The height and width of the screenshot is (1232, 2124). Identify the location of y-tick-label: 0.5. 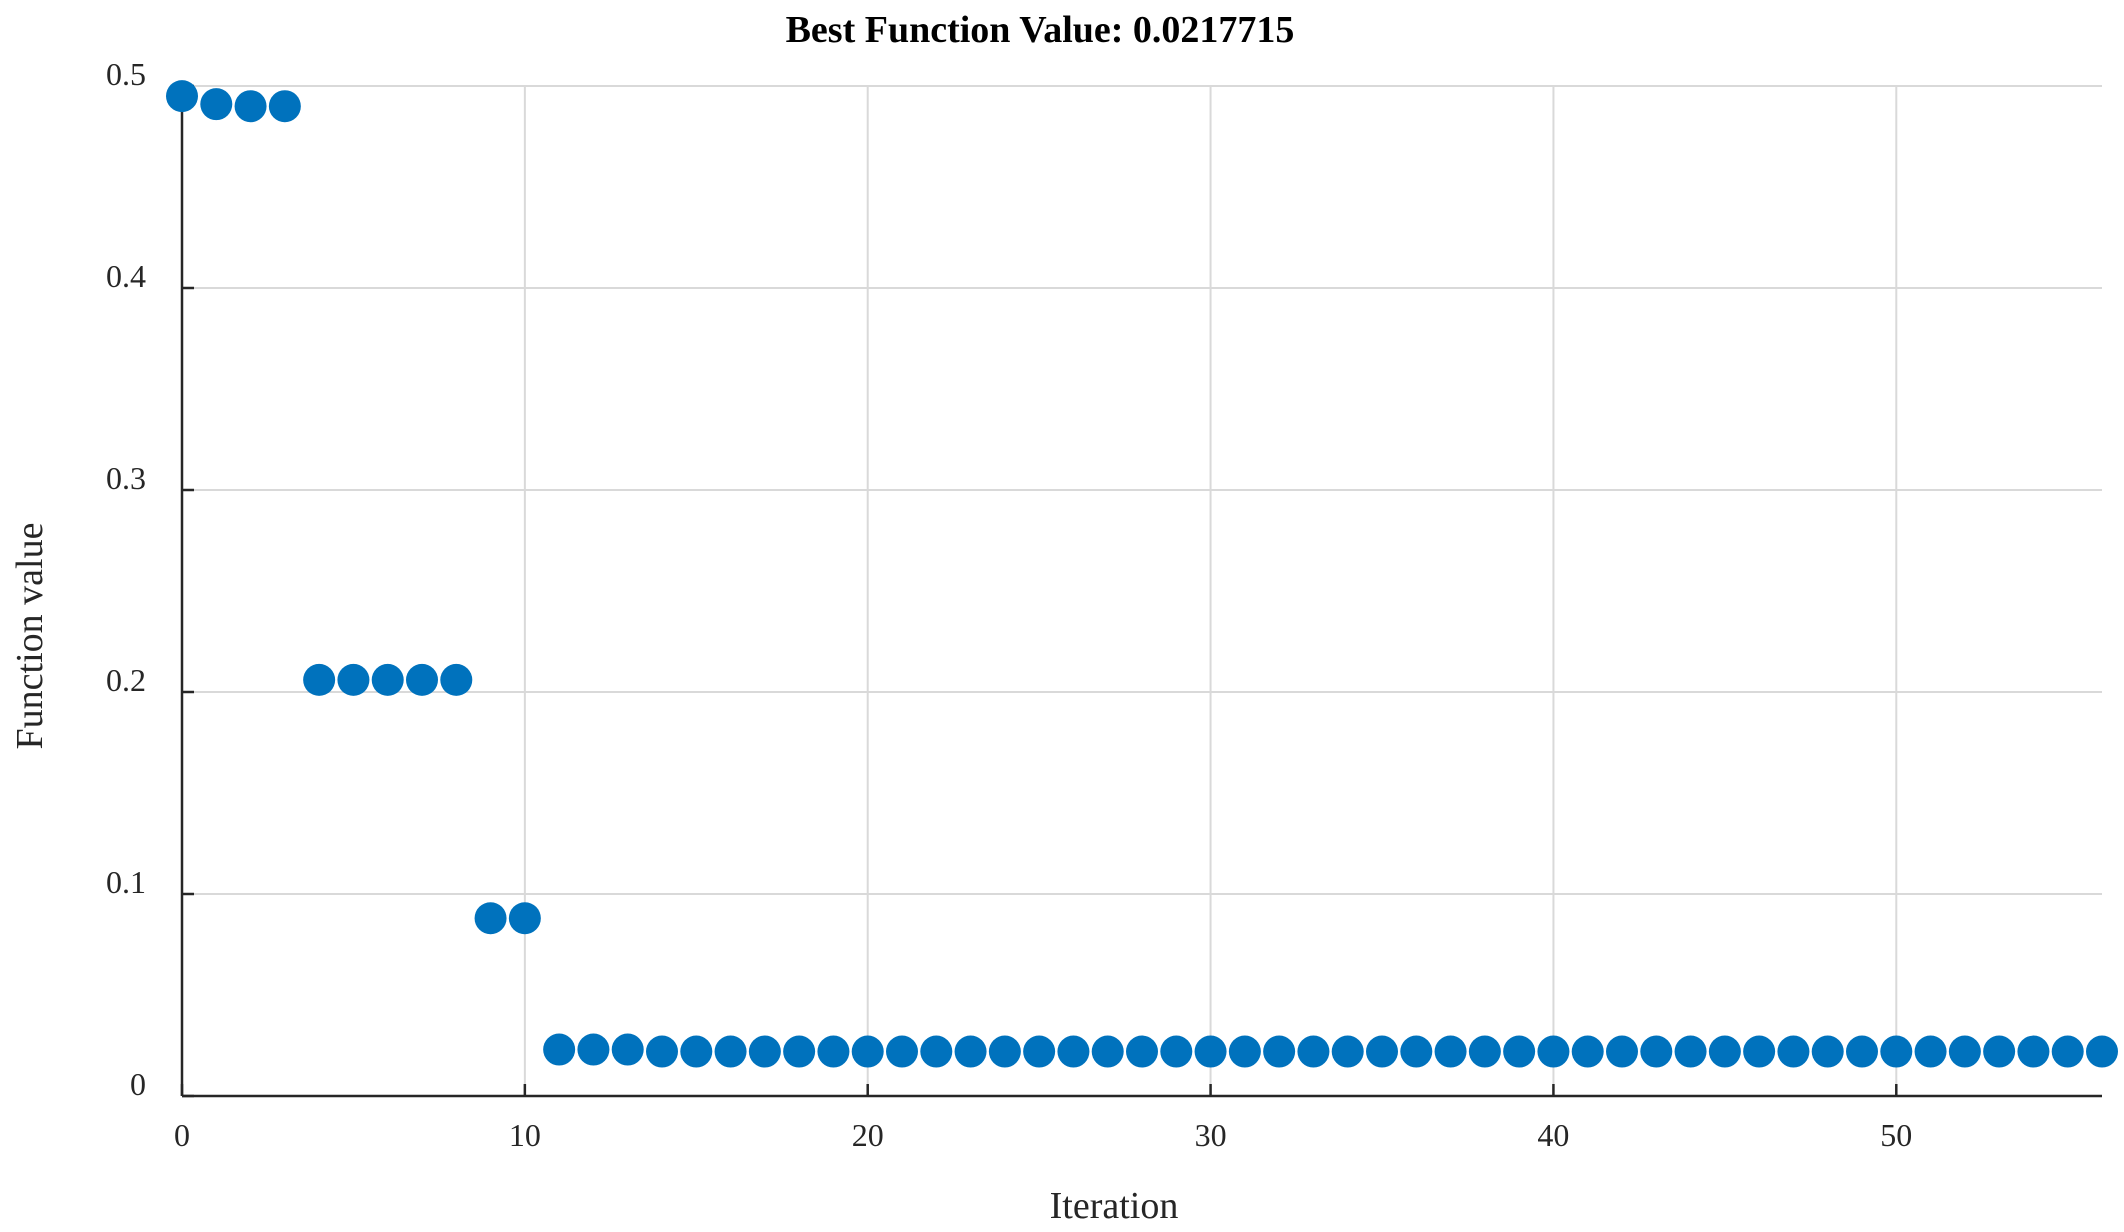
(126, 74).